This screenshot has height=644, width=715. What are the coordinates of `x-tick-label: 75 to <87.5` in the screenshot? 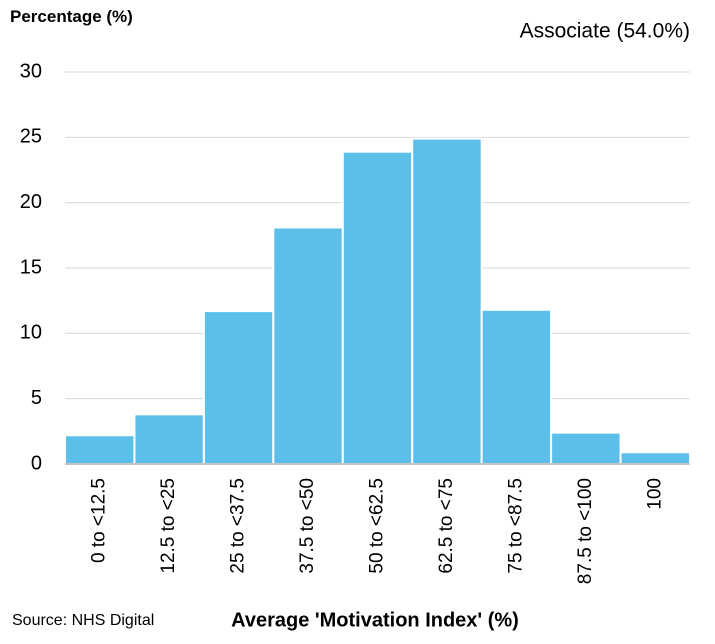 It's located at (515, 526).